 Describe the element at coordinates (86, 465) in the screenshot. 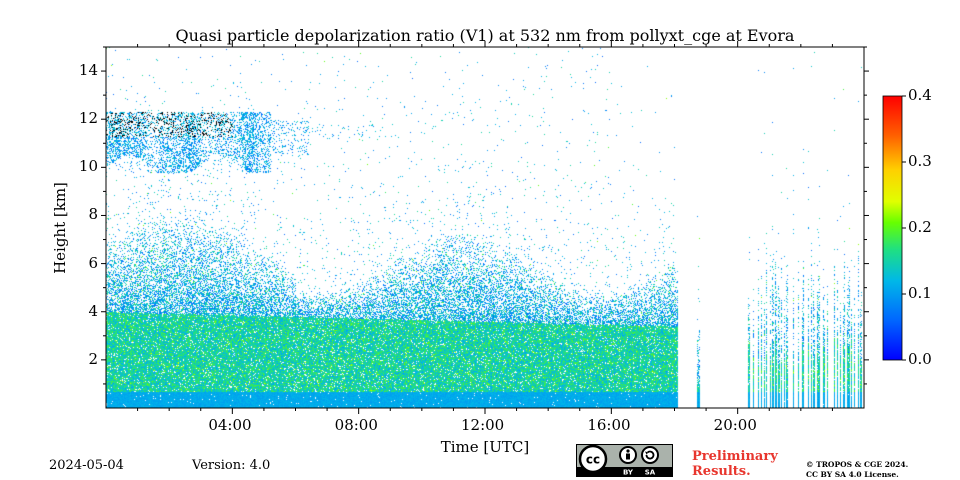

I see `date-label: 2024-05-04` at that location.